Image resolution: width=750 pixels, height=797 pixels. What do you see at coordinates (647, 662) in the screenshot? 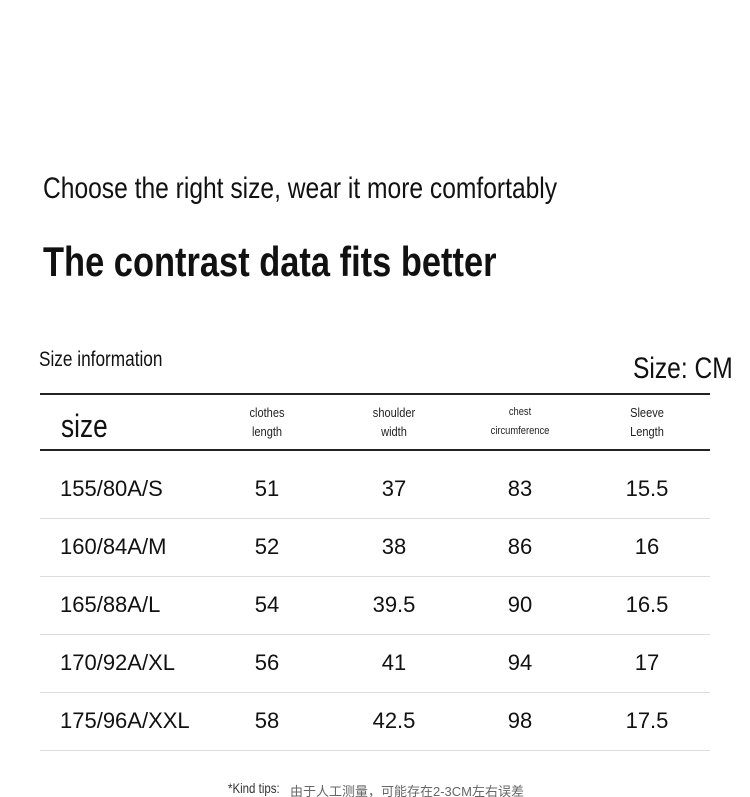
I see `value-cell: 17` at bounding box center [647, 662].